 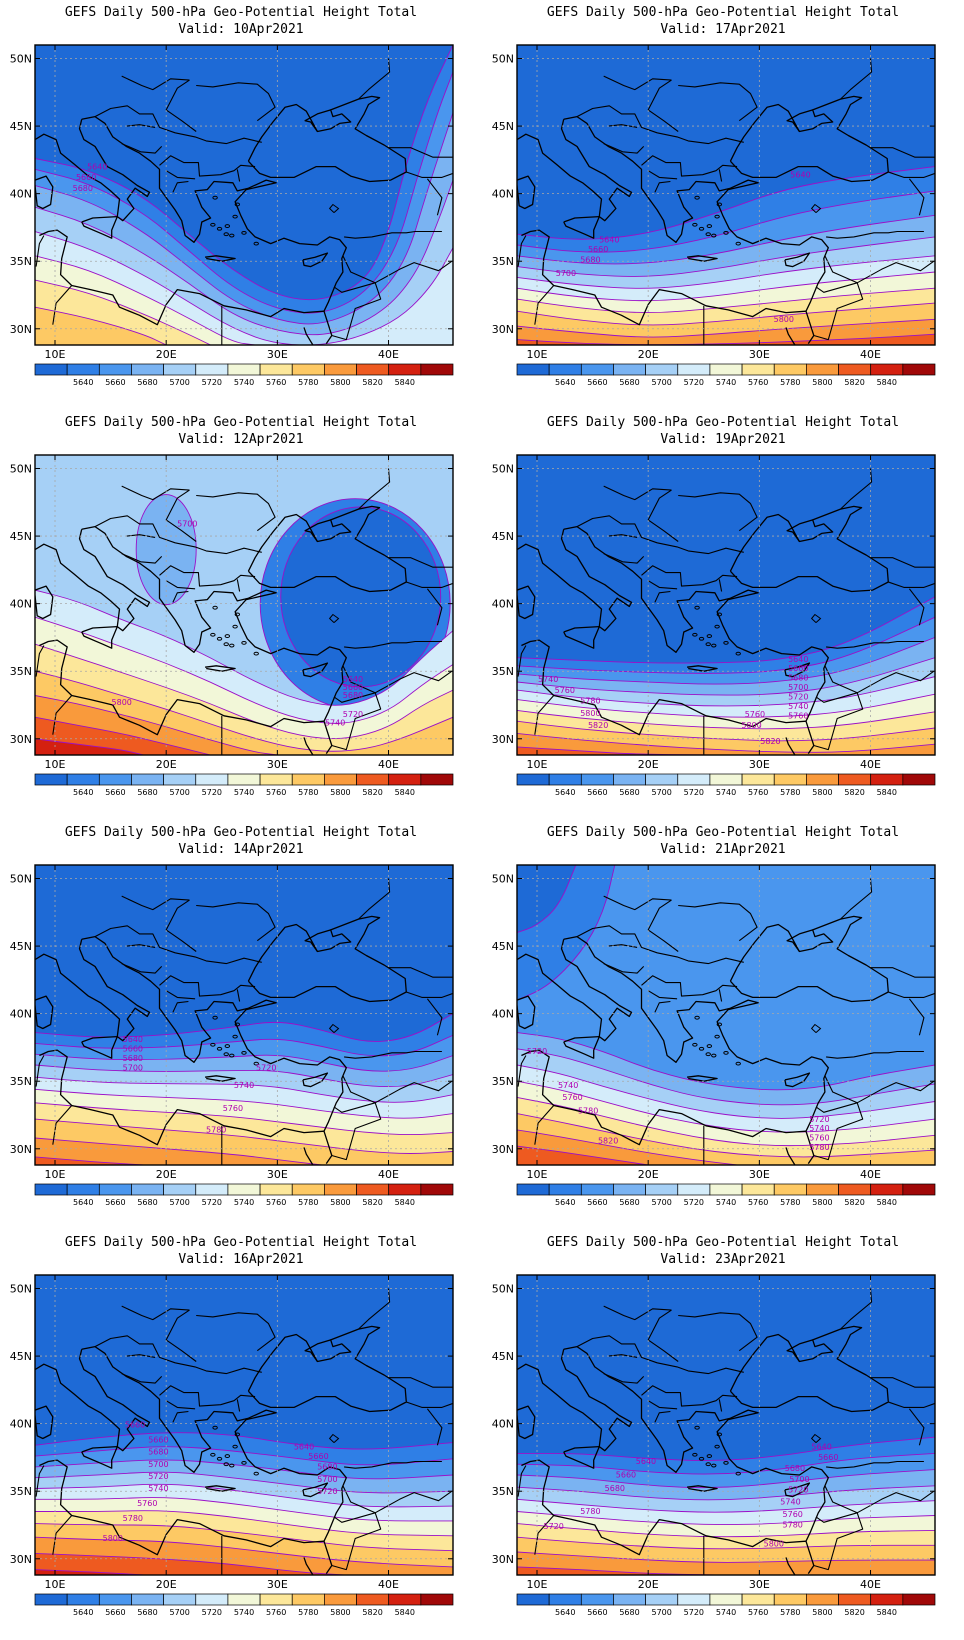 What do you see at coordinates (334, 208) in the screenshot?
I see `lake` at bounding box center [334, 208].